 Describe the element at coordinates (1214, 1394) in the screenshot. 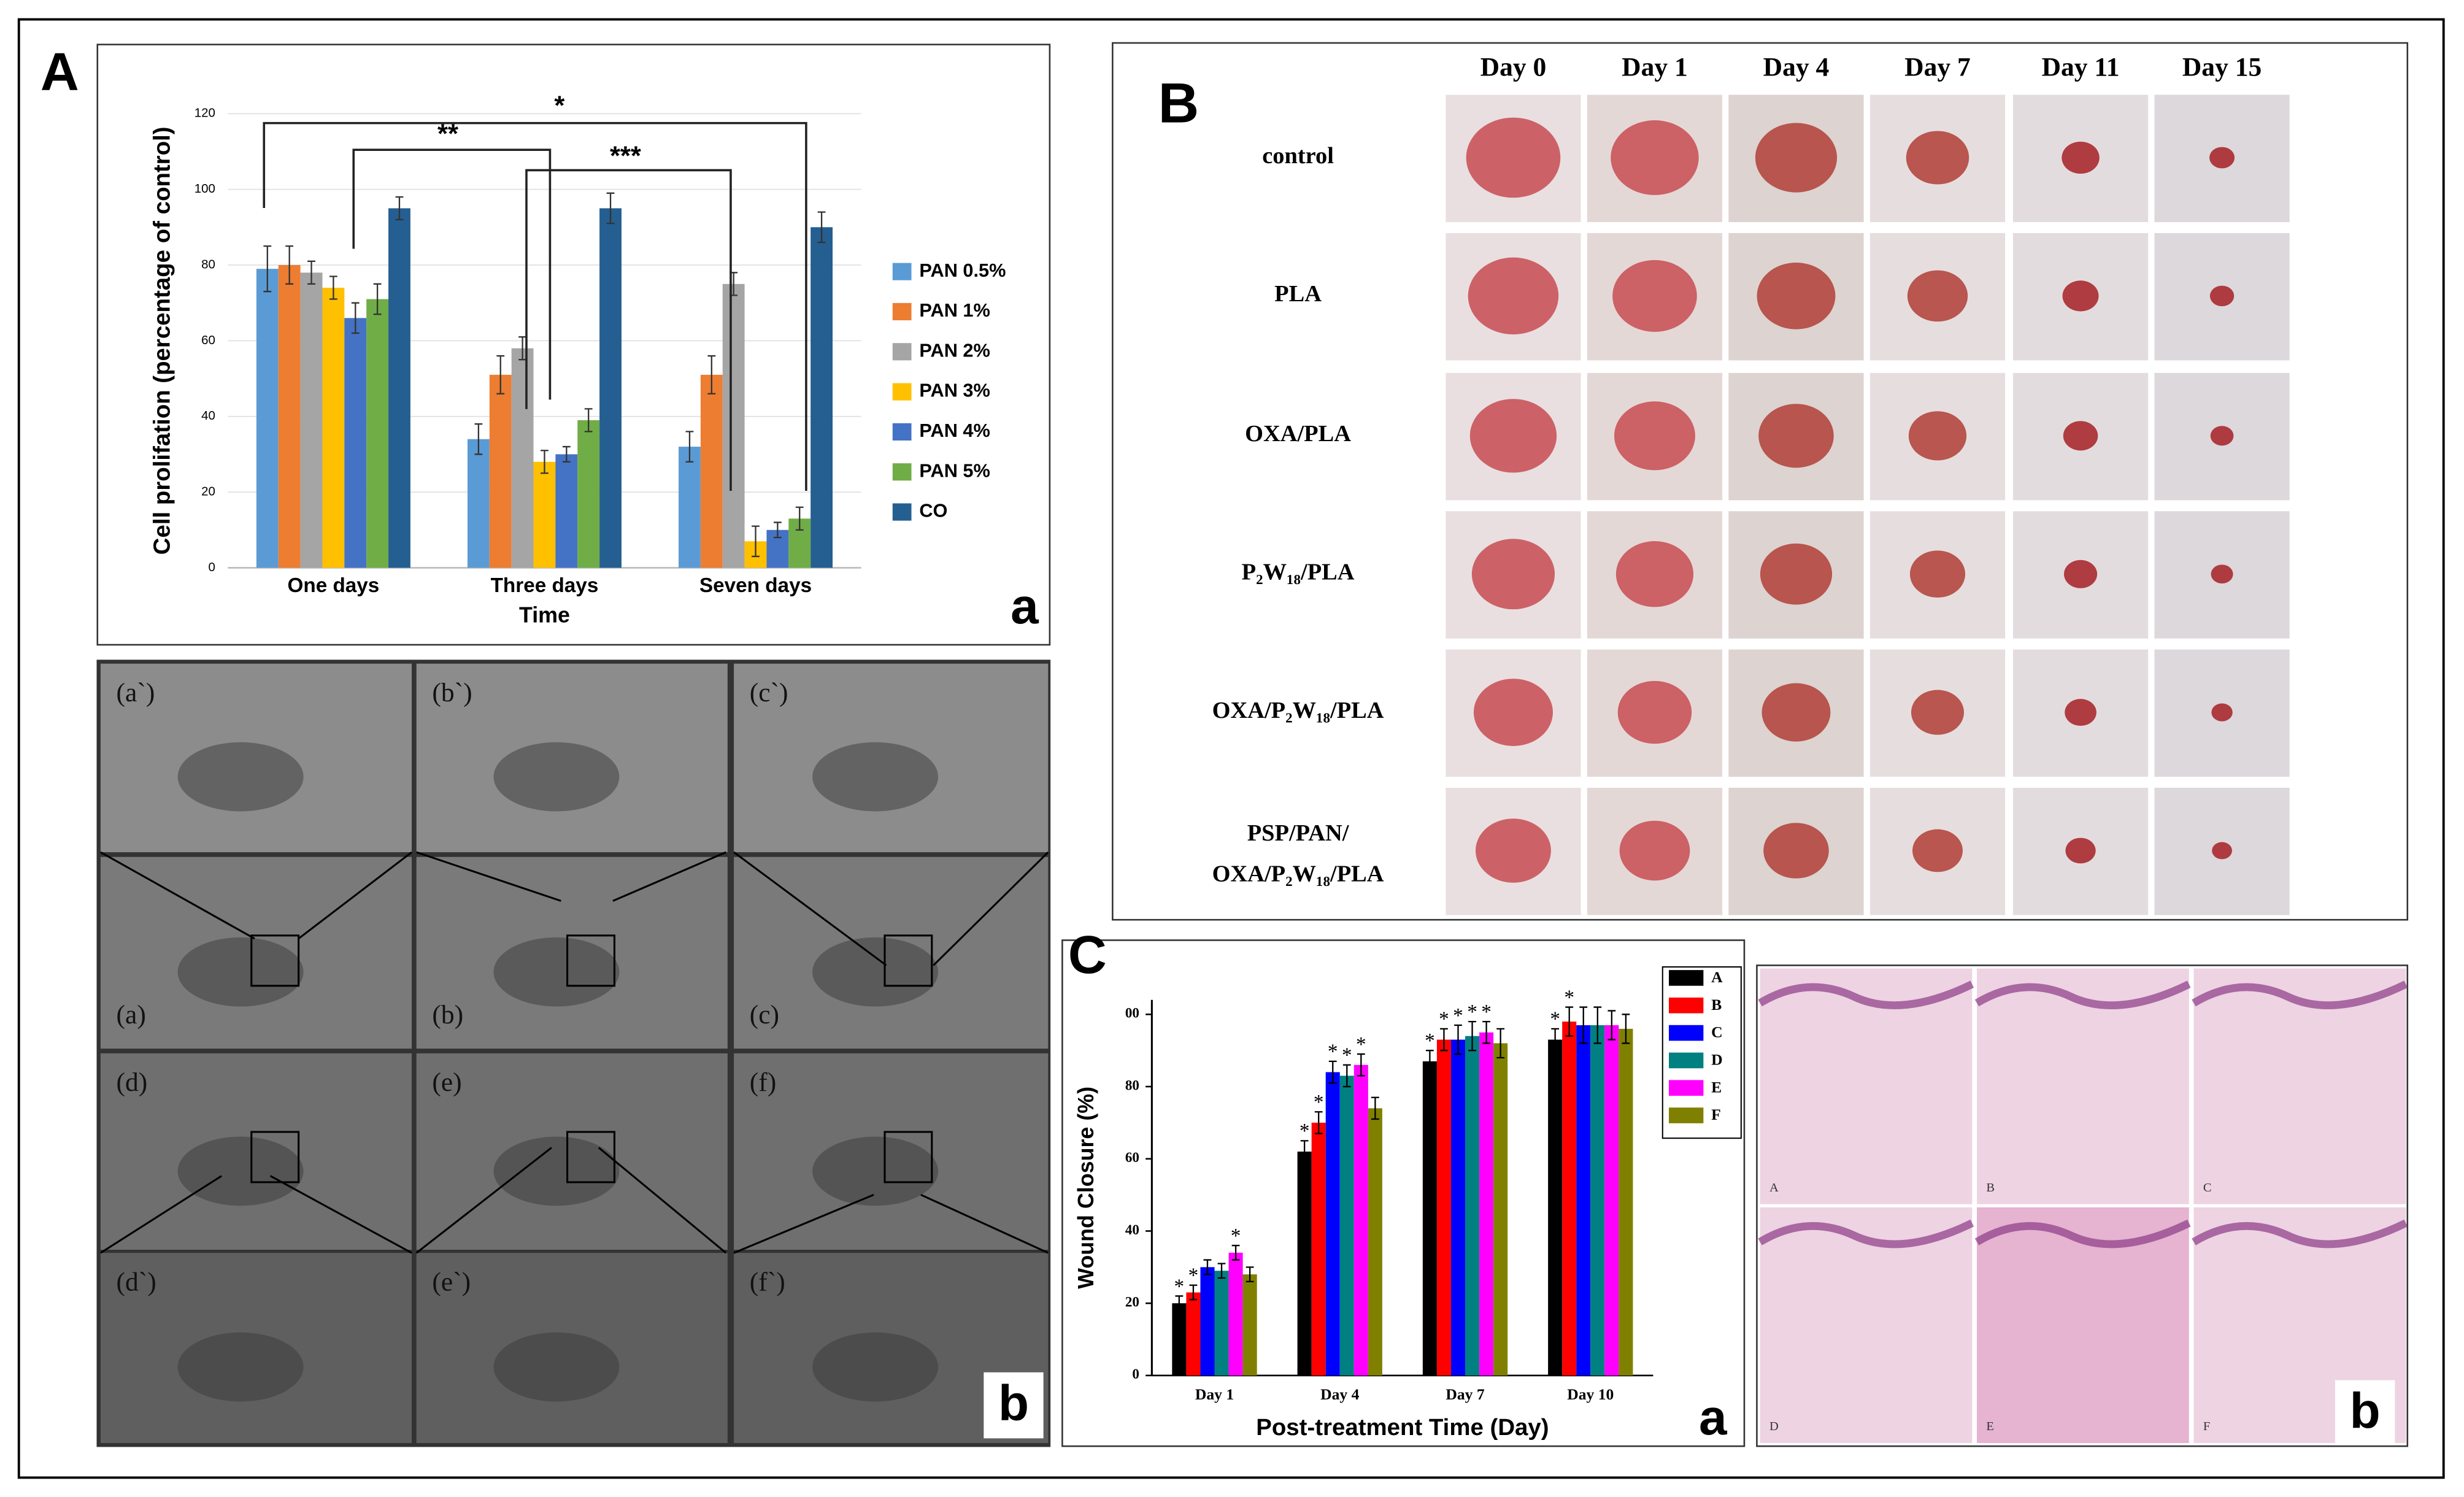

I see `x-tick-label: Day 1` at that location.